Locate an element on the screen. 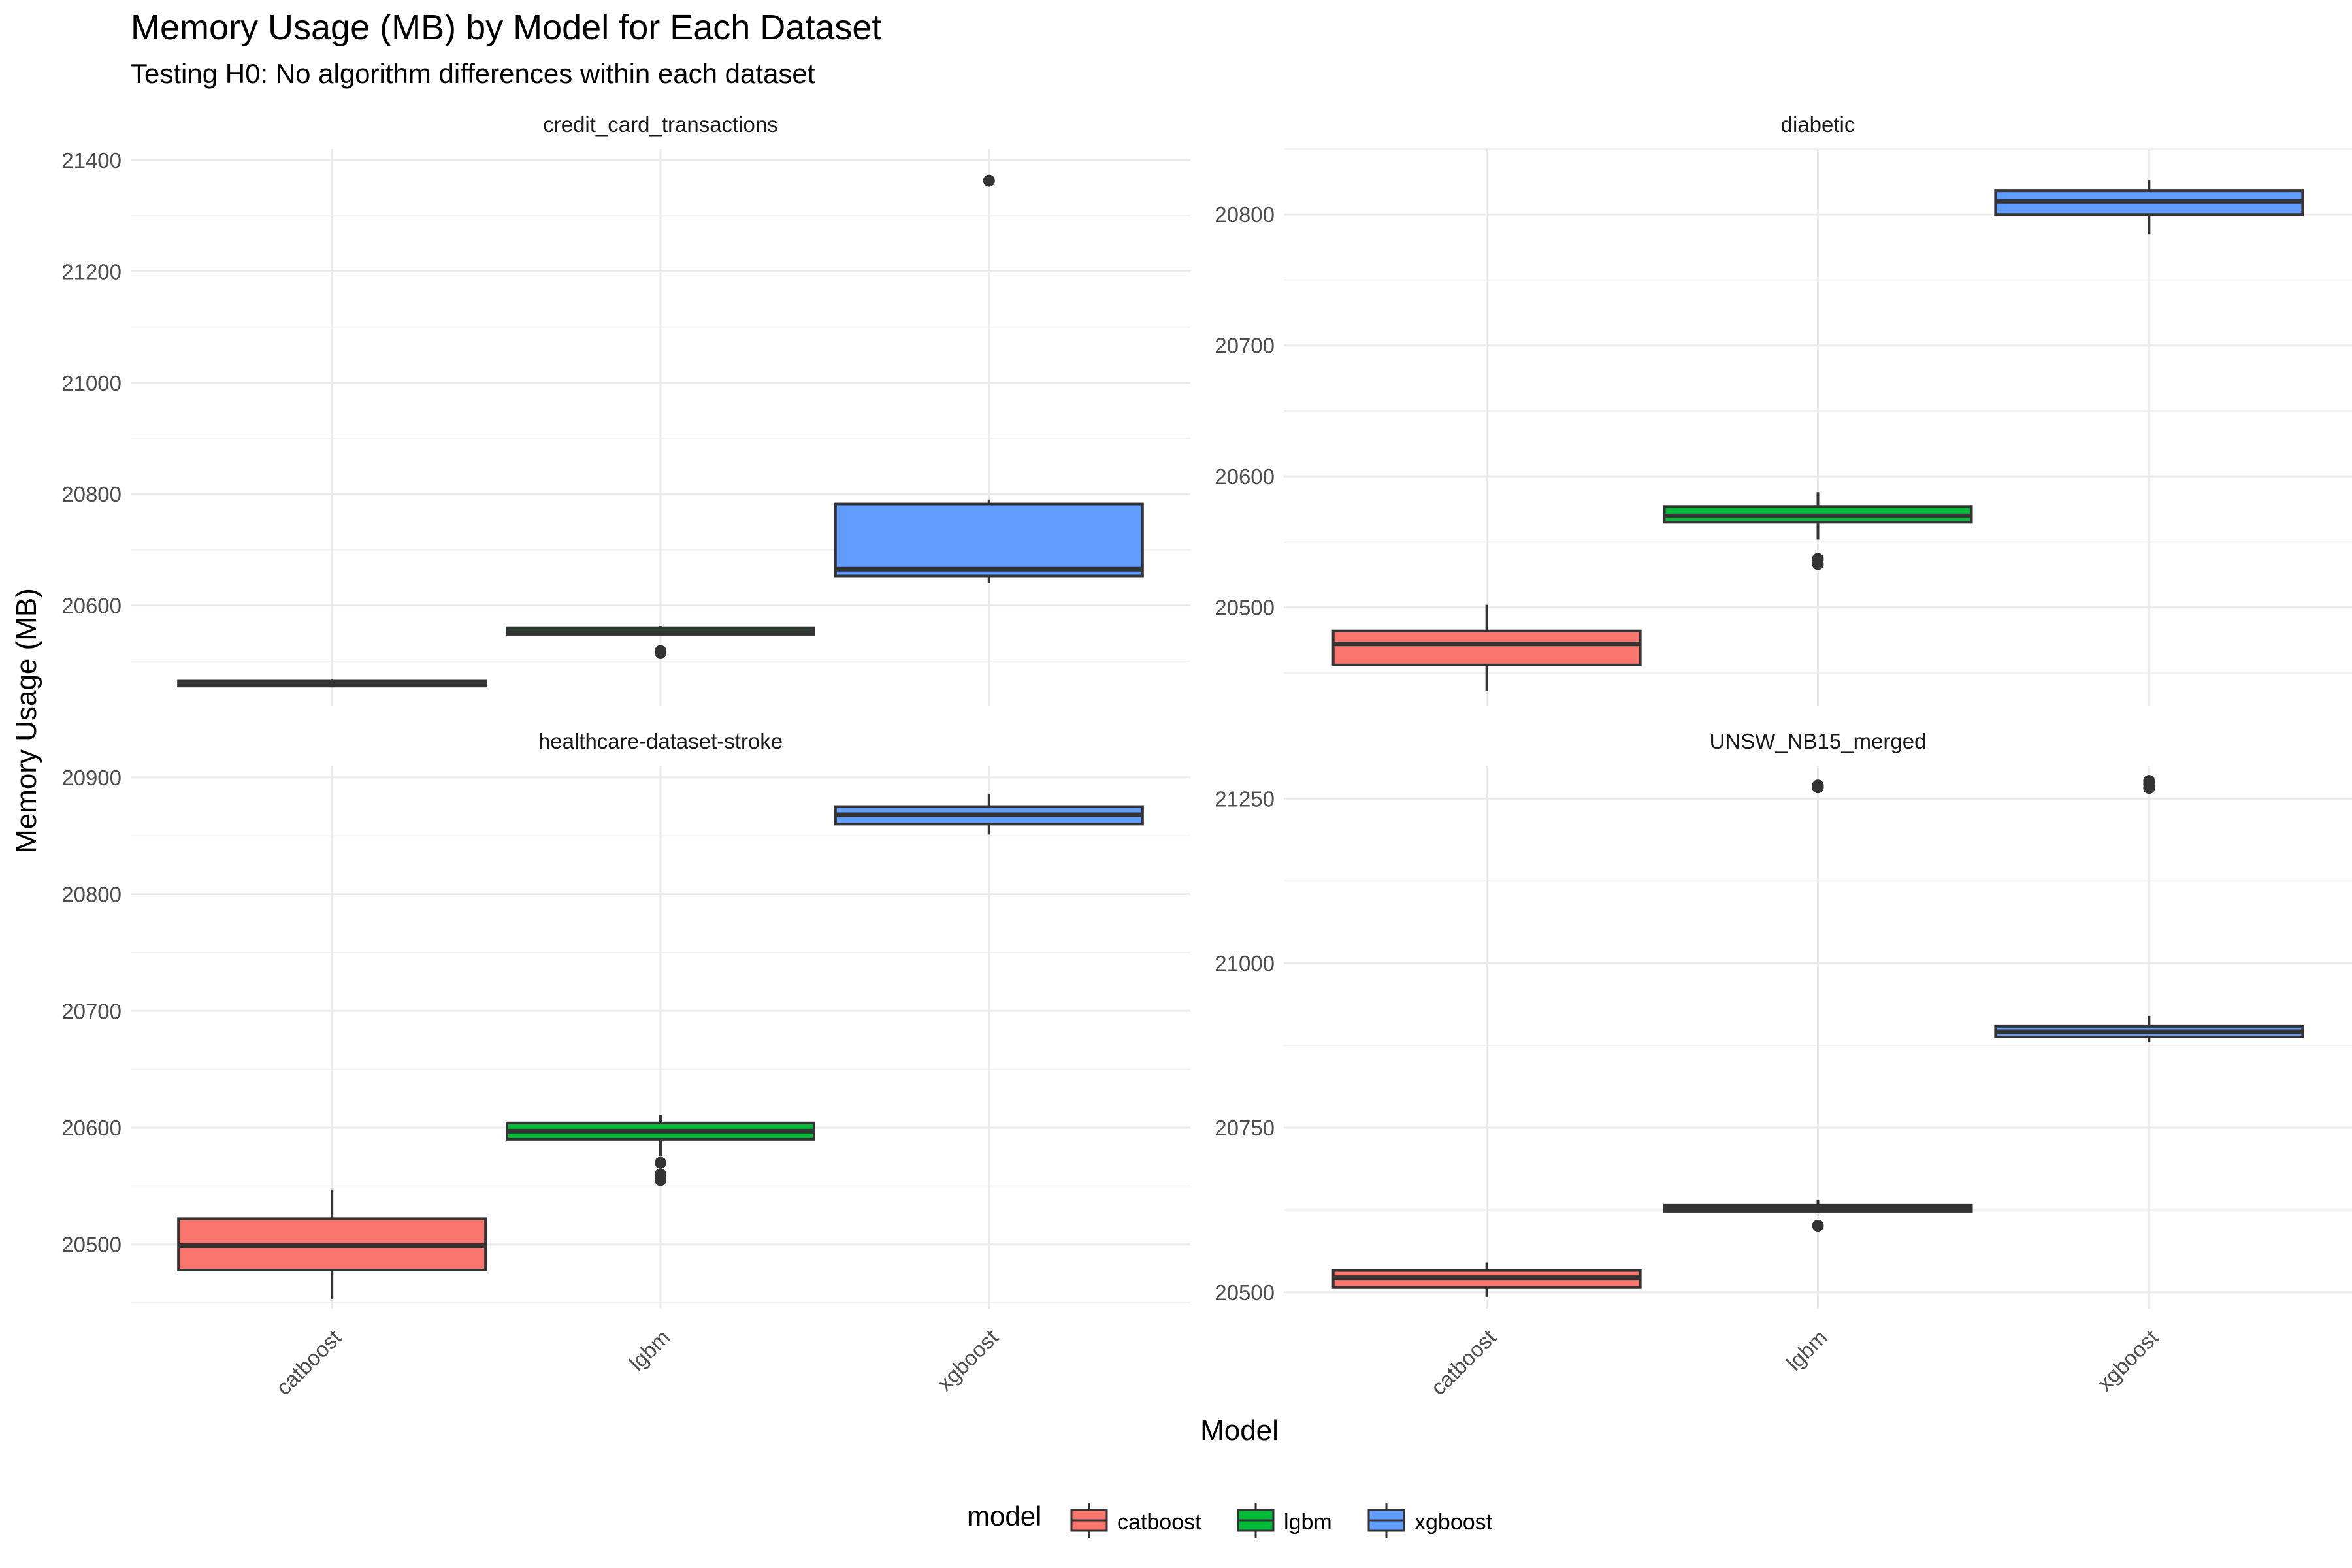 This screenshot has width=2352, height=1568. y-tick-label: 20900 is located at coordinates (91, 778).